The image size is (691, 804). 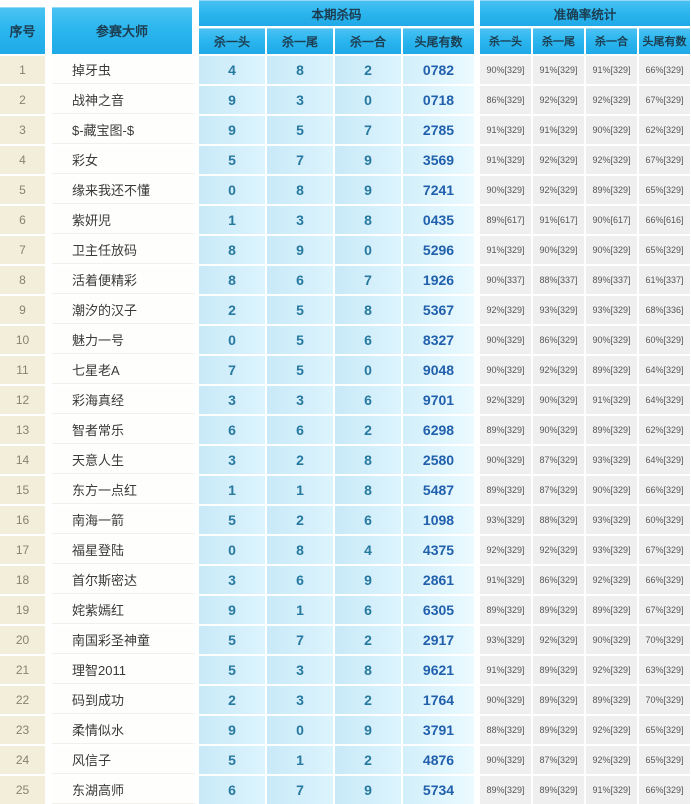 What do you see at coordinates (611, 790) in the screenshot?
I see `acc-kill-sum-value: 91%[329]` at bounding box center [611, 790].